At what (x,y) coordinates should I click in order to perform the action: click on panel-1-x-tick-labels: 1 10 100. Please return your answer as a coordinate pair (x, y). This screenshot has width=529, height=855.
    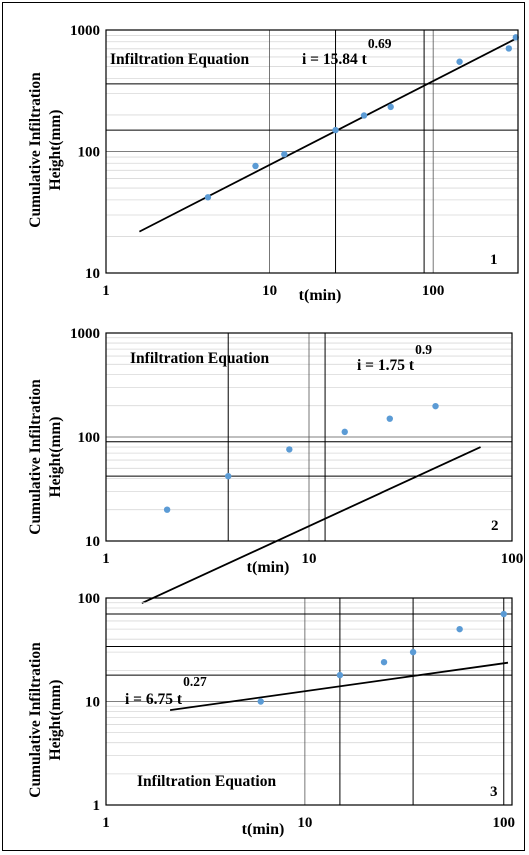
    Looking at the image, I should click on (273, 291).